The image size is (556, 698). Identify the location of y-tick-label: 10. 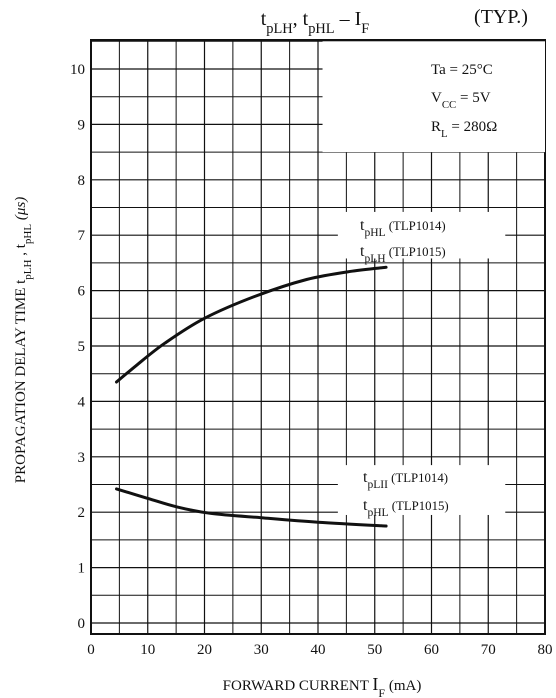
(77, 70).